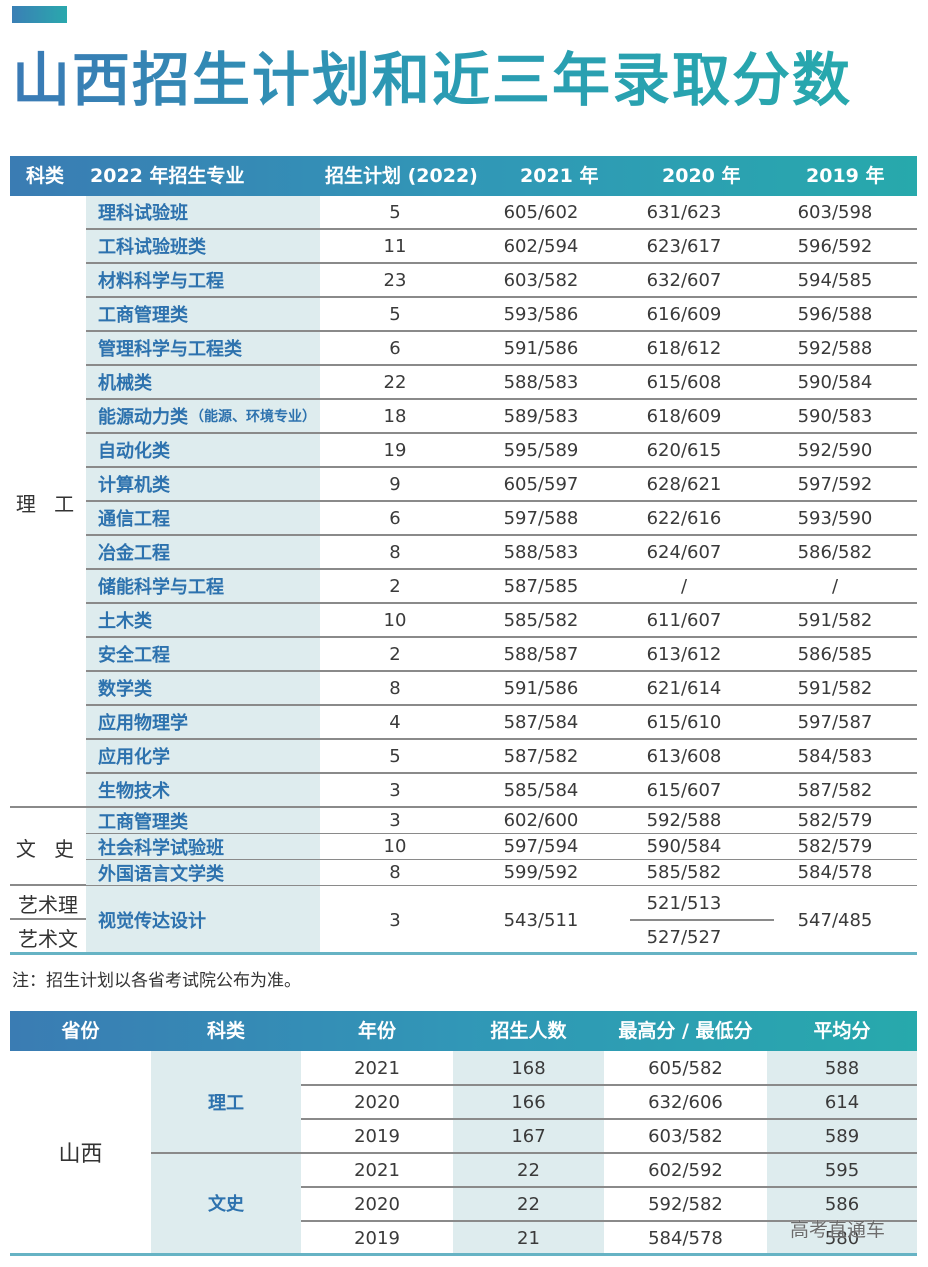 This screenshot has width=928, height=1267. I want to click on plan-count: 6, so click(395, 518).